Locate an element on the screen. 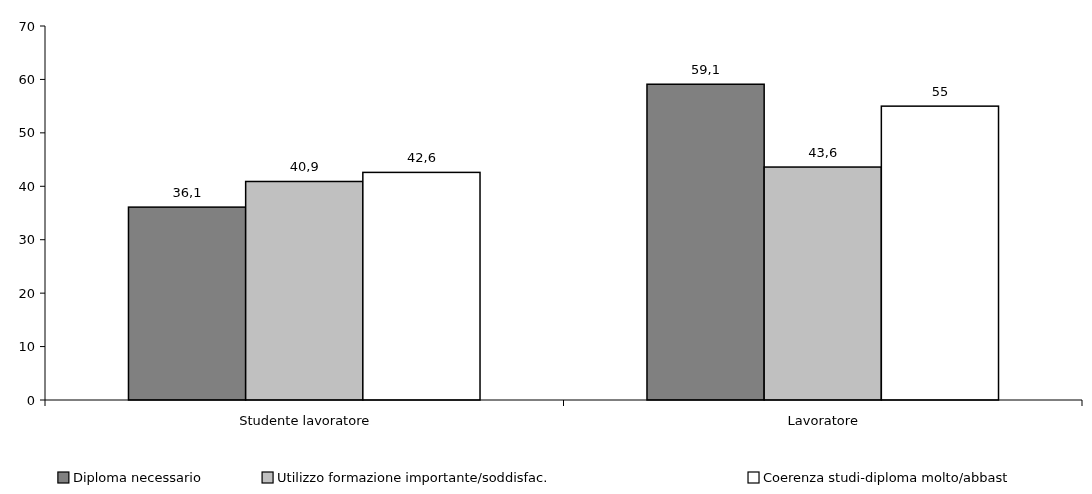 The width and height of the screenshot is (1092, 494). legend-label: Diploma necessario is located at coordinates (136, 477).